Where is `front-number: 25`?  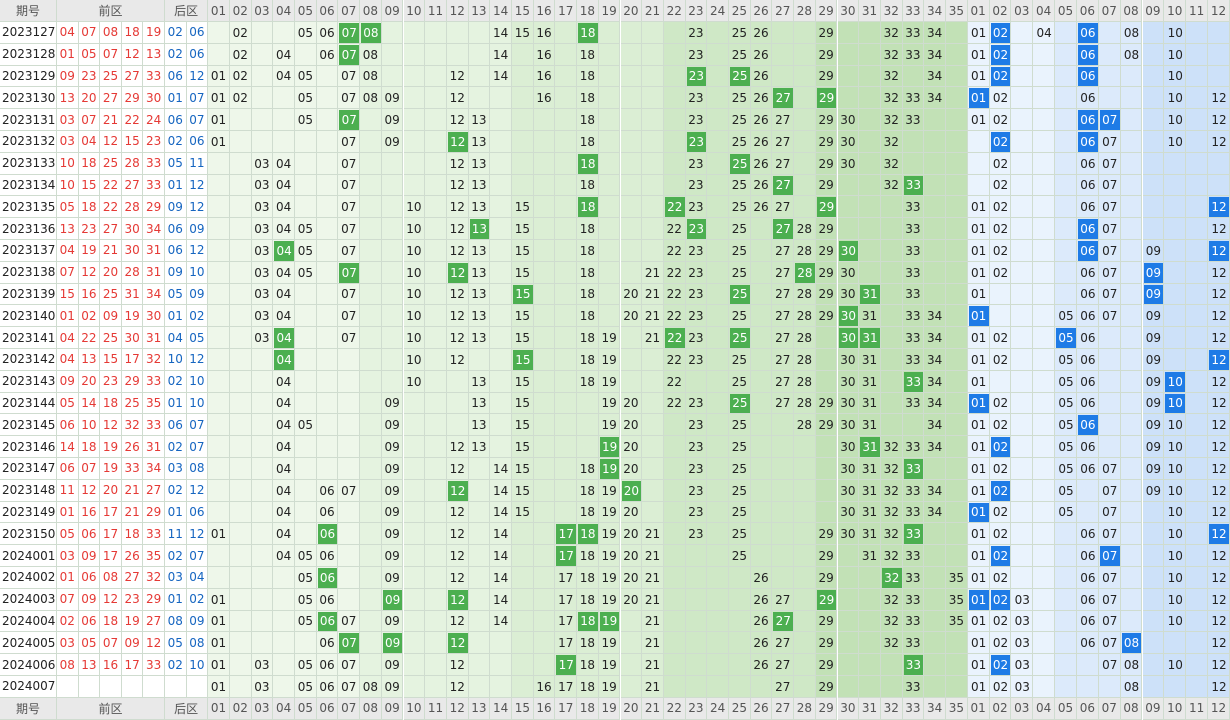
front-number: 25 is located at coordinates (111, 163).